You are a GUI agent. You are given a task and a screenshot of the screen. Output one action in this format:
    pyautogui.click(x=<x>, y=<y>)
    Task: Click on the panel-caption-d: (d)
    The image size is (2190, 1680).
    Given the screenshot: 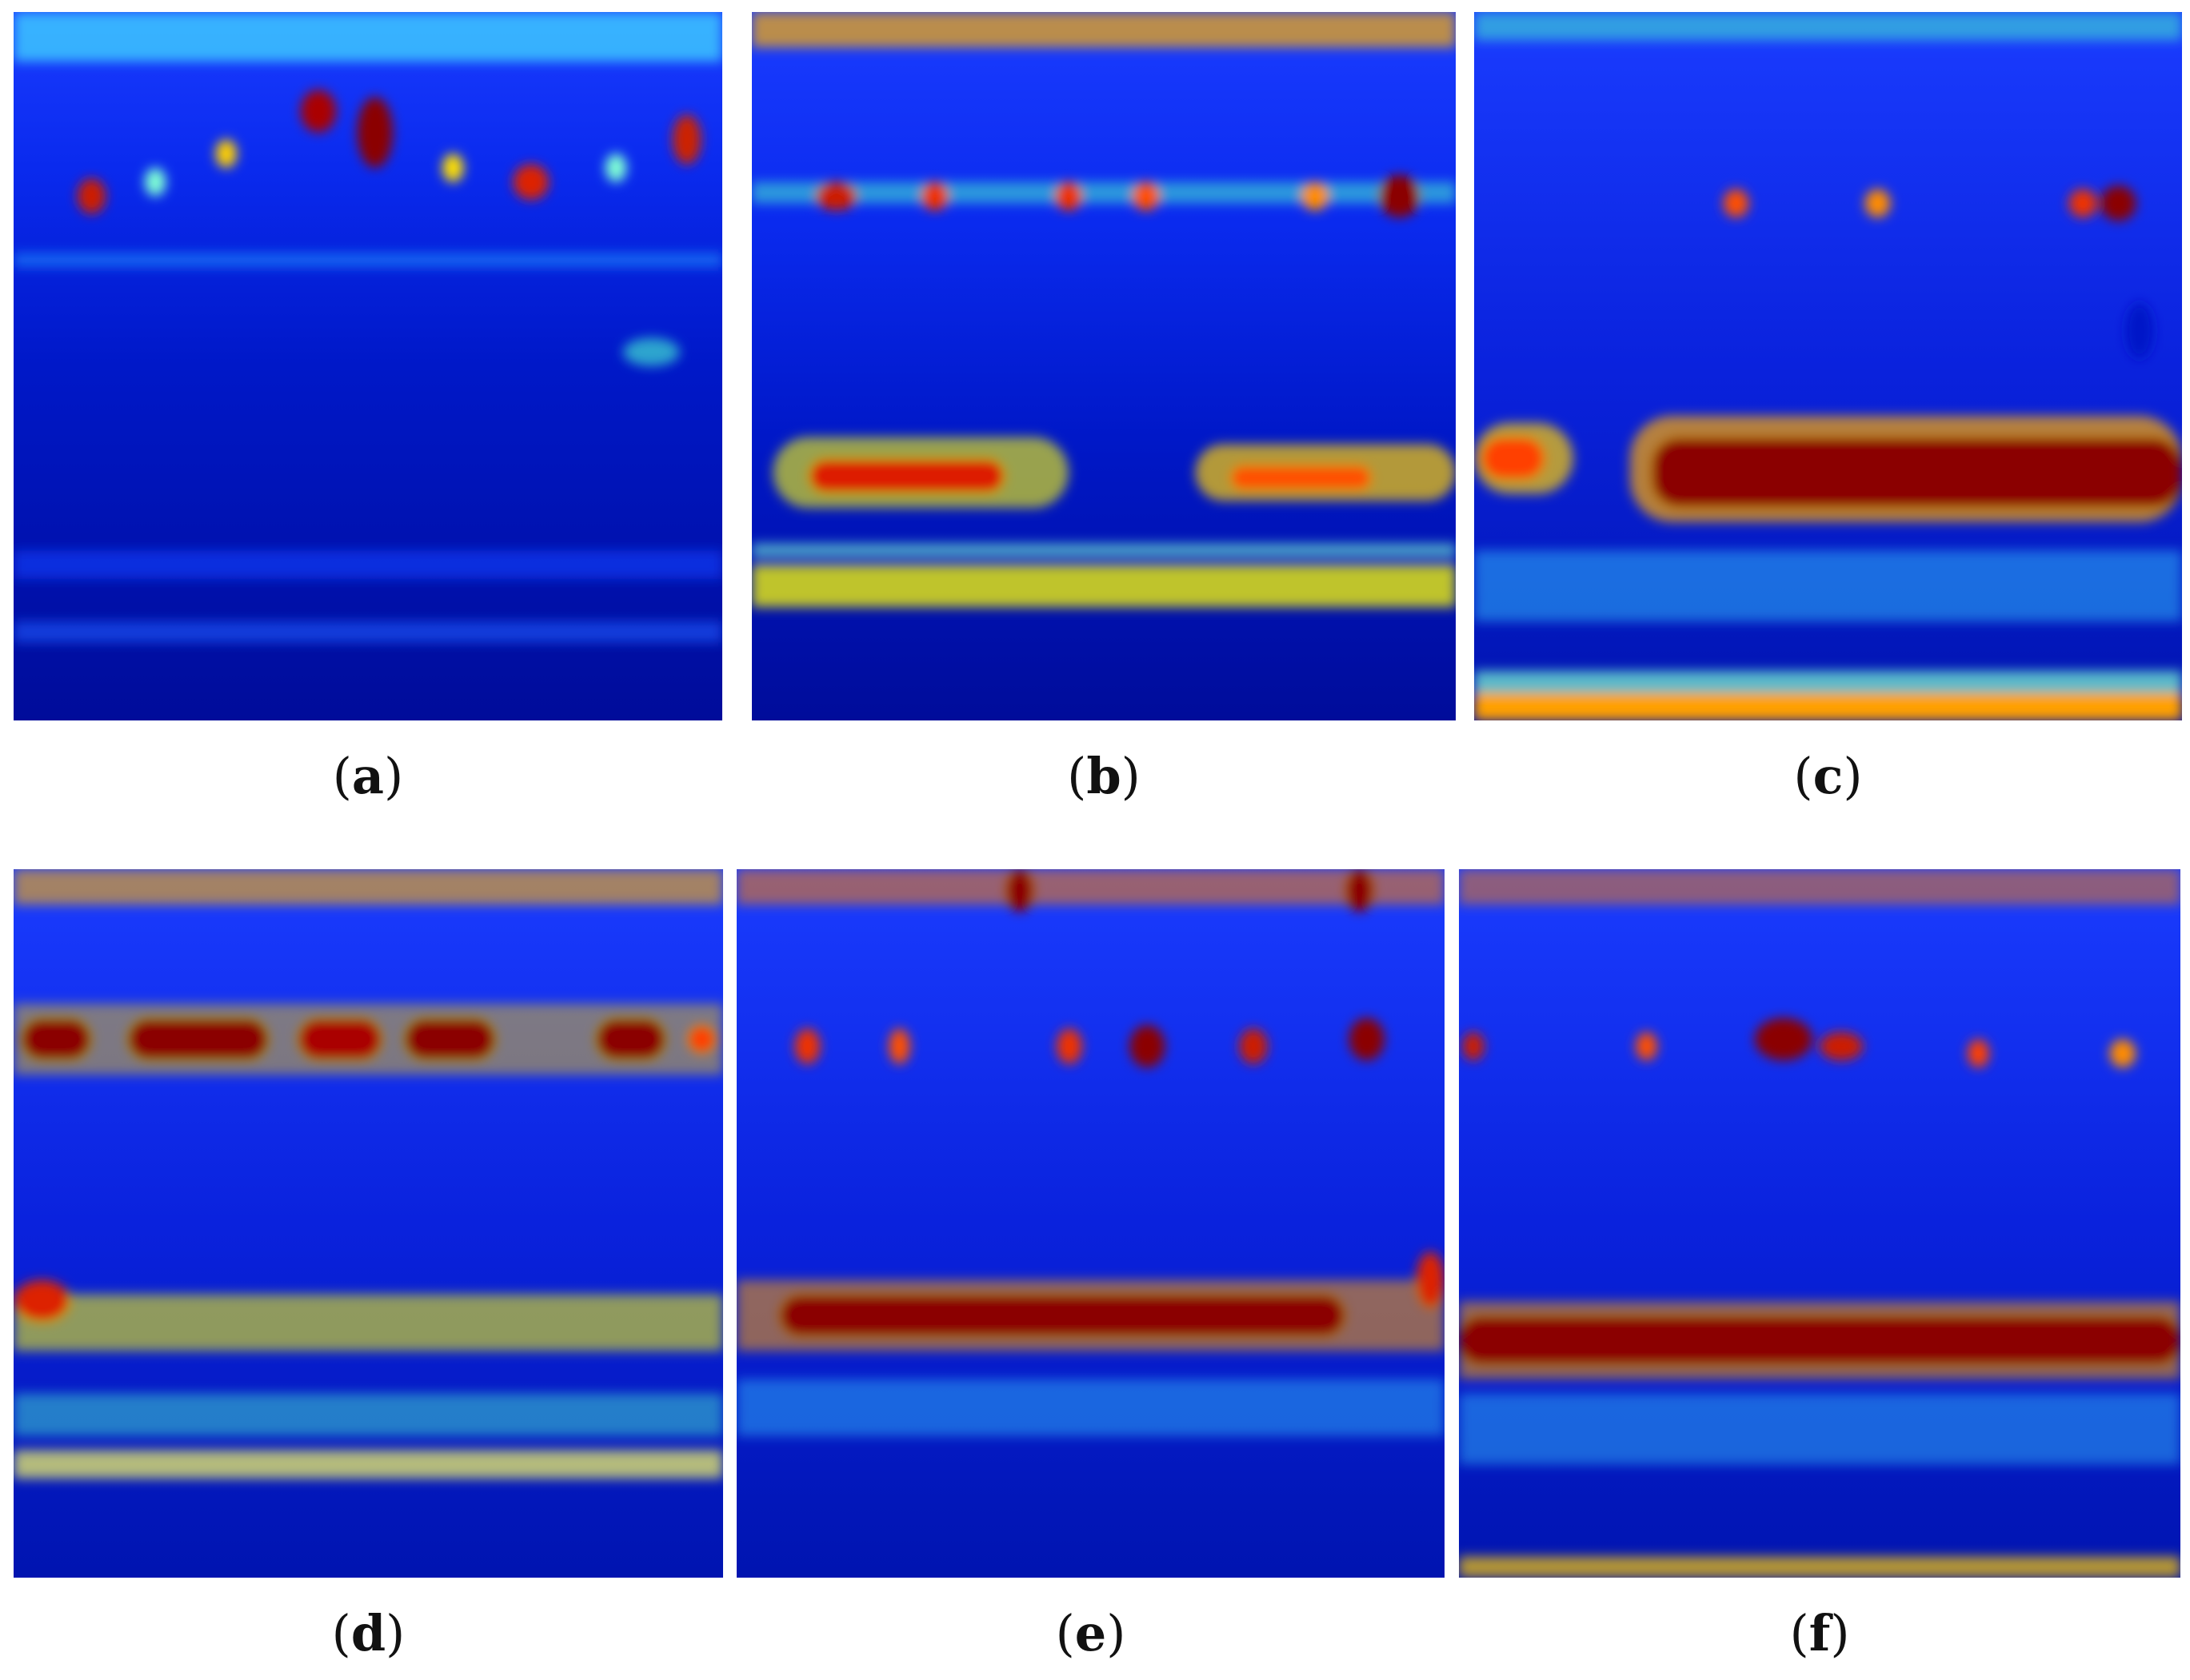 What is the action you would take?
    pyautogui.click(x=368, y=1633)
    